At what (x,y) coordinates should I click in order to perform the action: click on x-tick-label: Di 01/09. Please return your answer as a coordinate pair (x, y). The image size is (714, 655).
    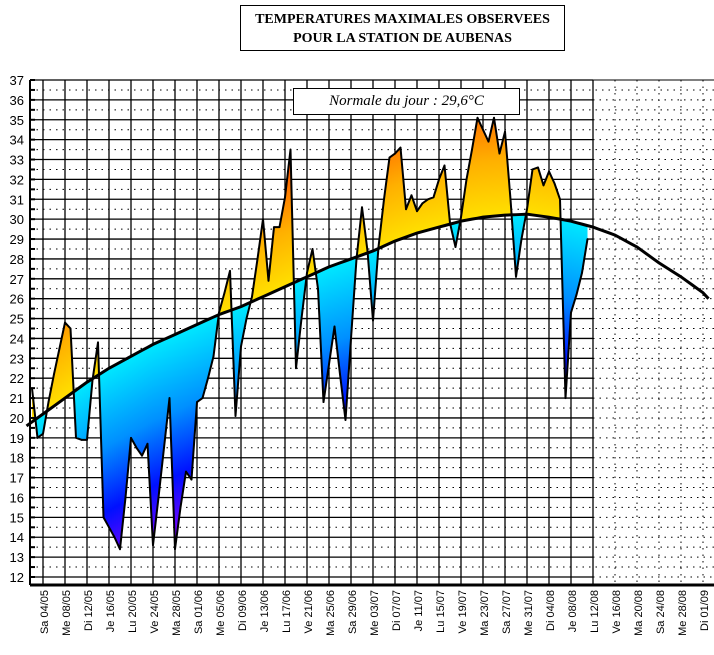
    Looking at the image, I should click on (705, 610).